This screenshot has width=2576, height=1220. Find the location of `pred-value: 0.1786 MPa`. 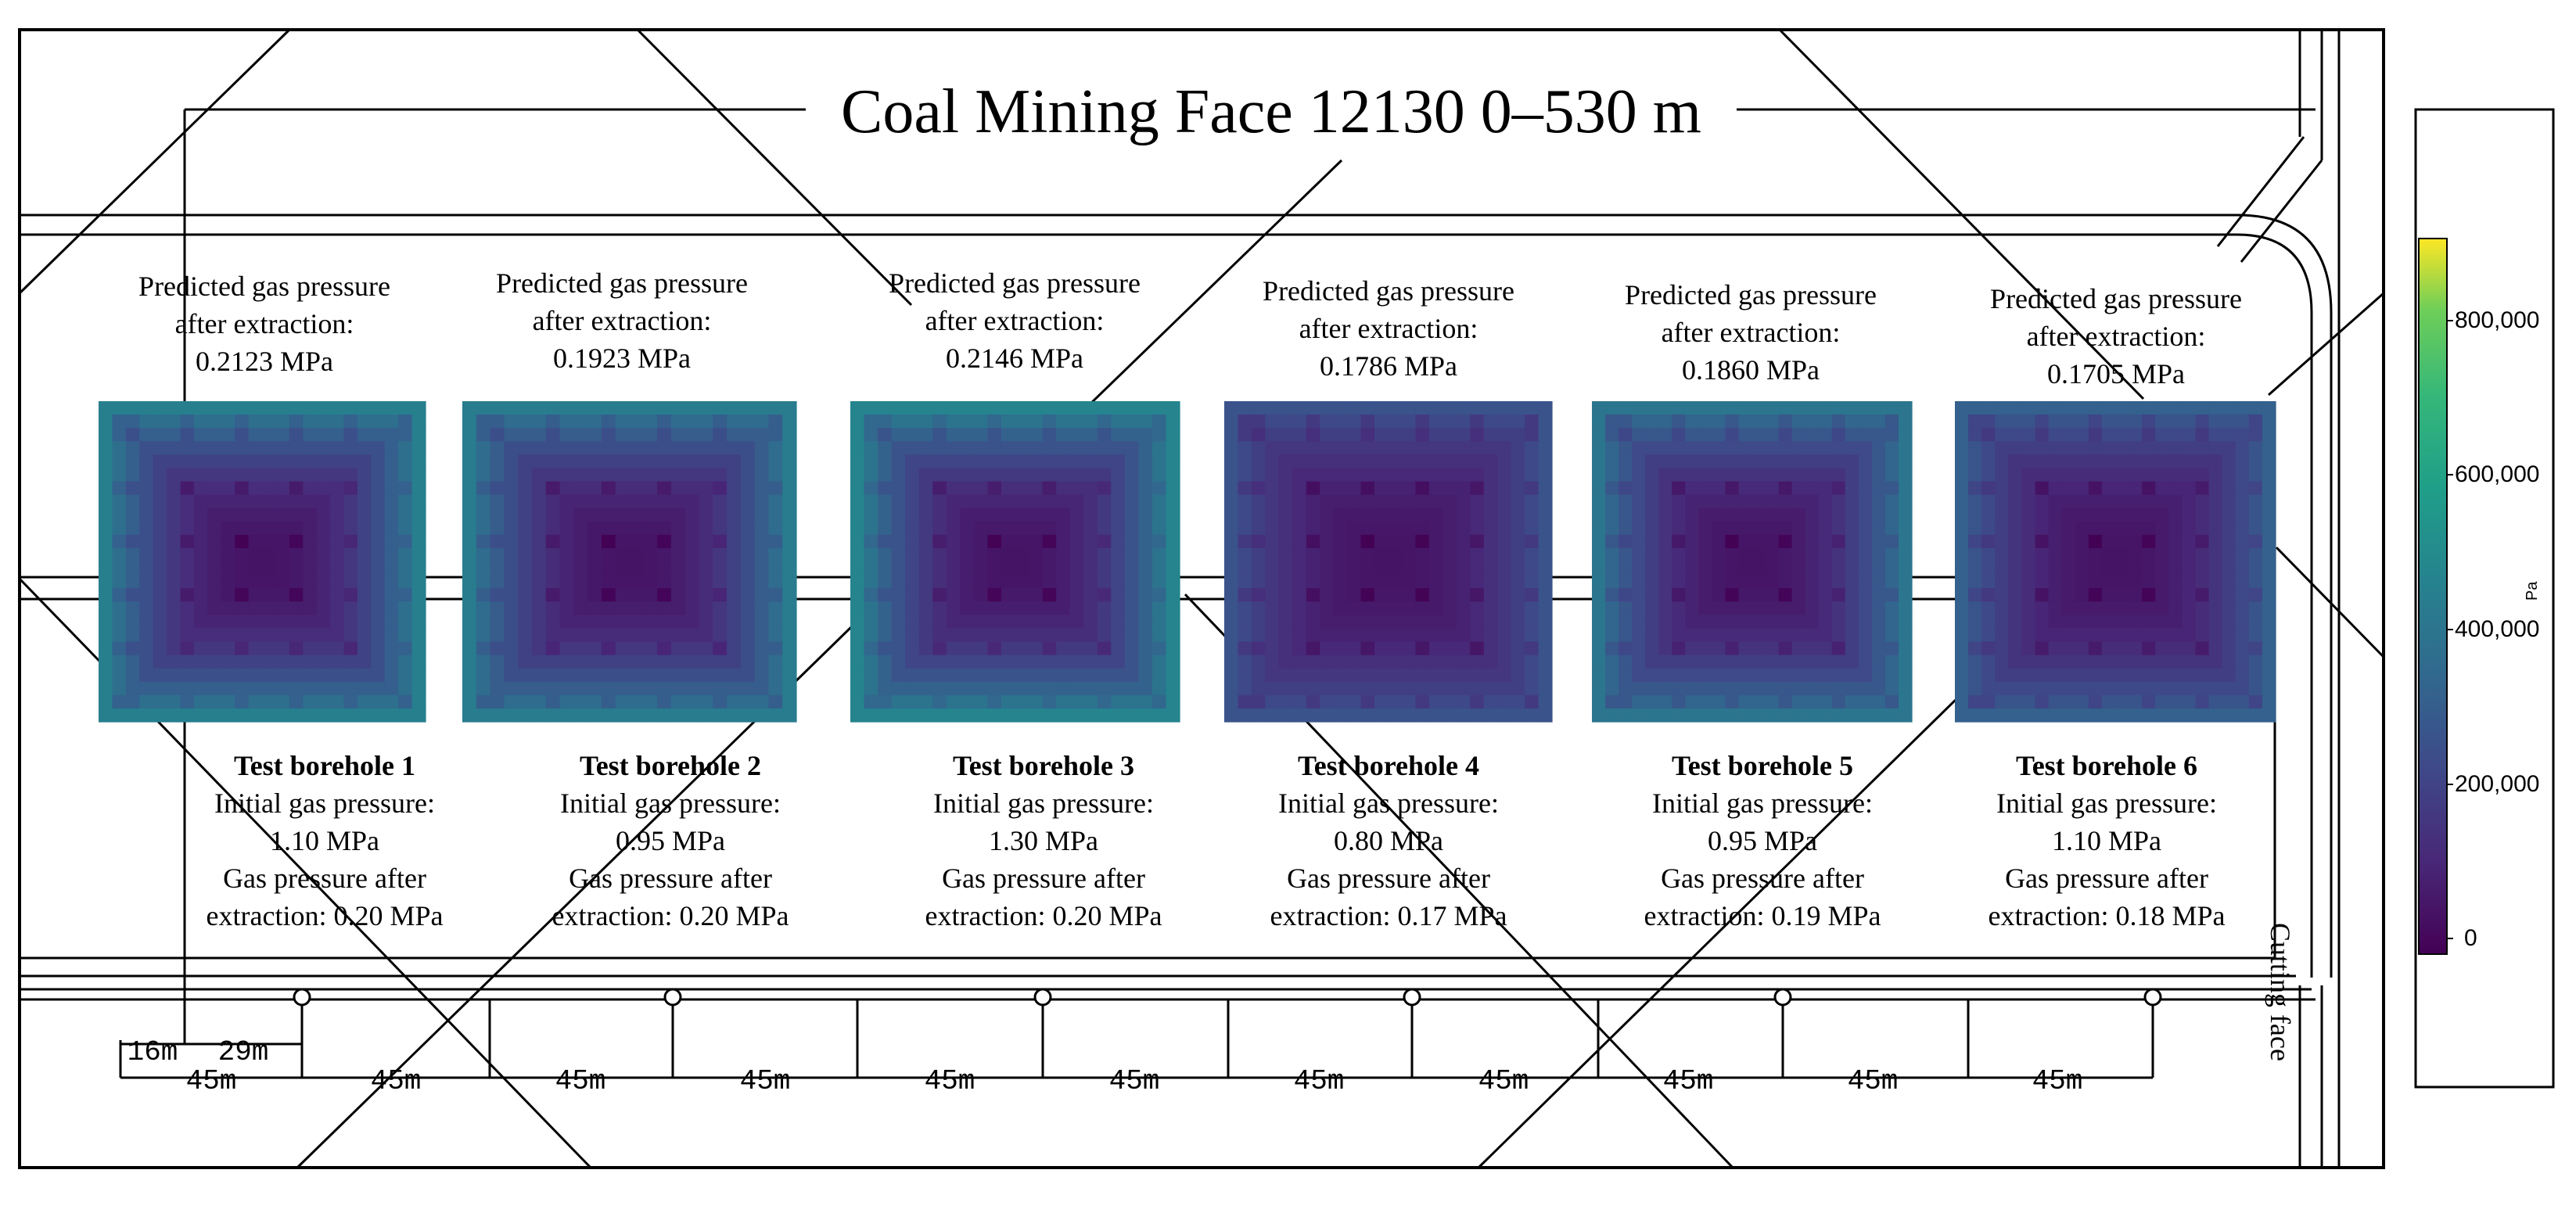

pred-value: 0.1786 MPa is located at coordinates (1388, 366).